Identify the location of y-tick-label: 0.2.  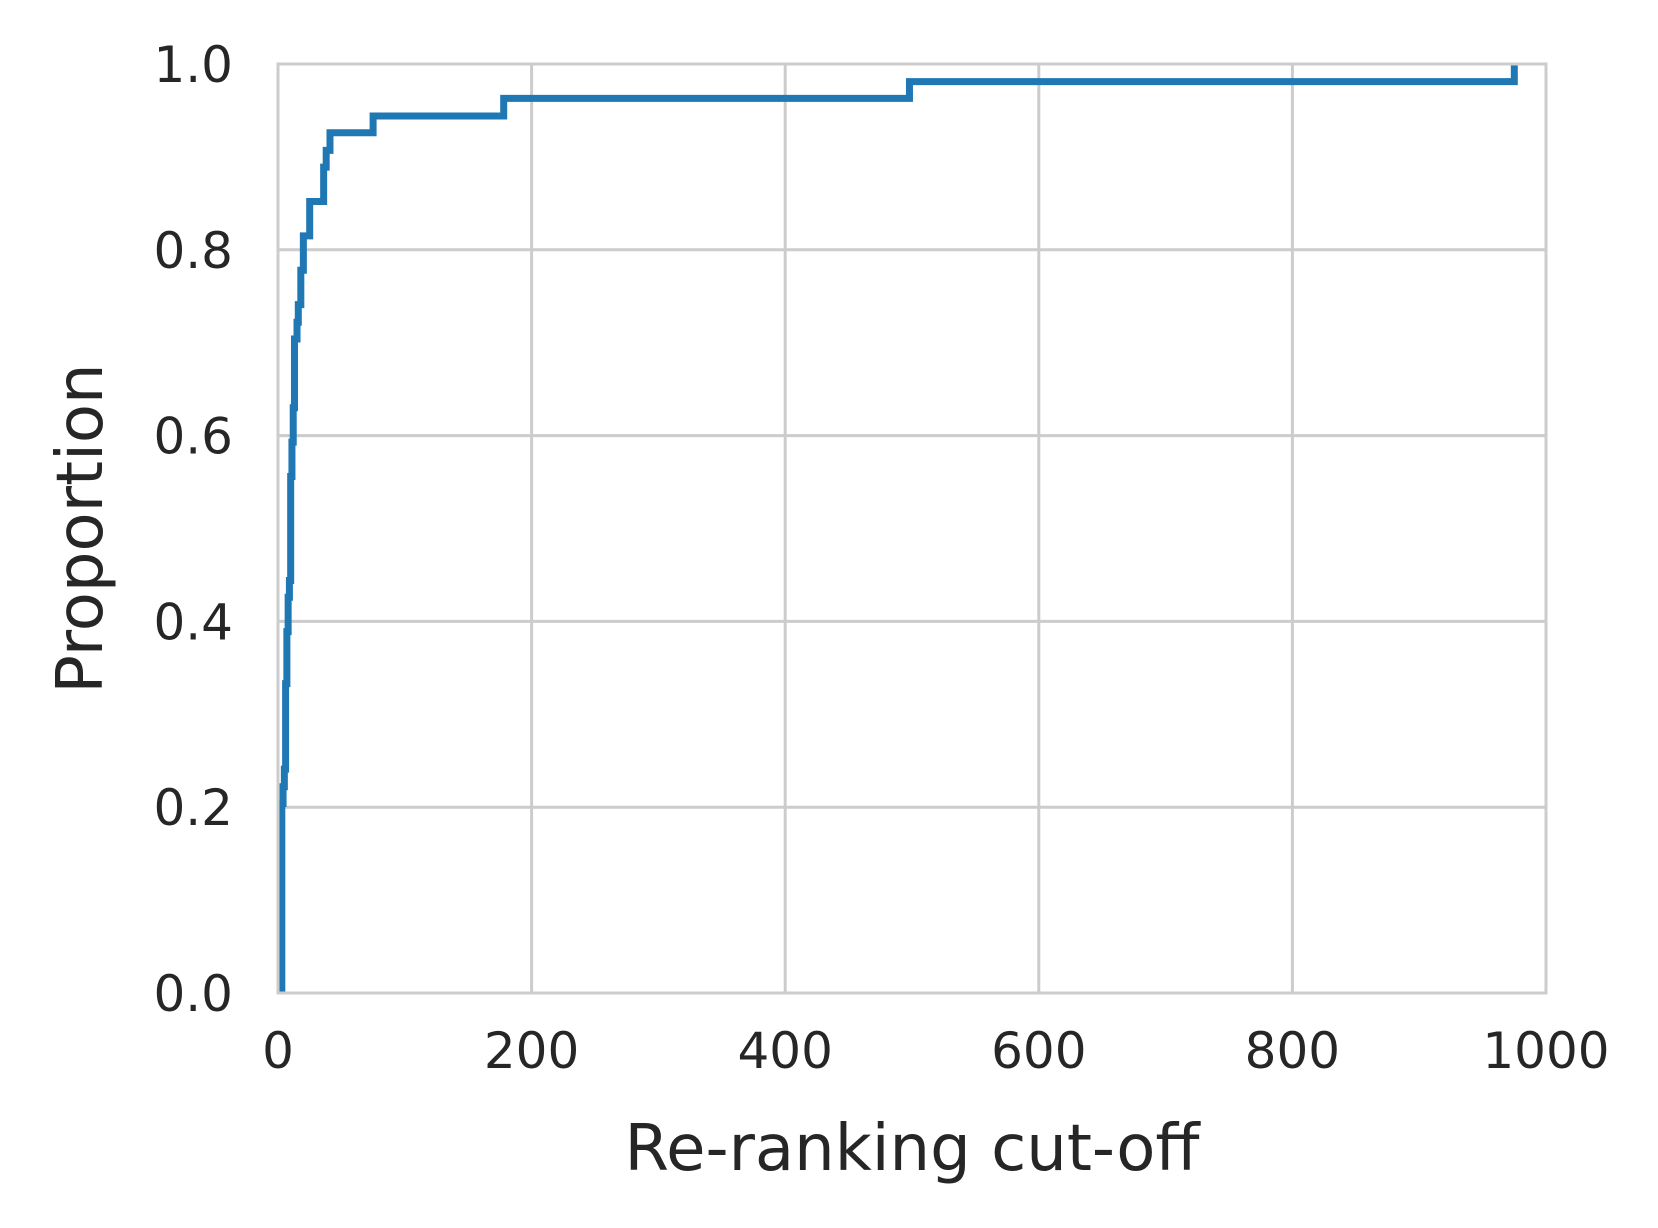
(193, 808).